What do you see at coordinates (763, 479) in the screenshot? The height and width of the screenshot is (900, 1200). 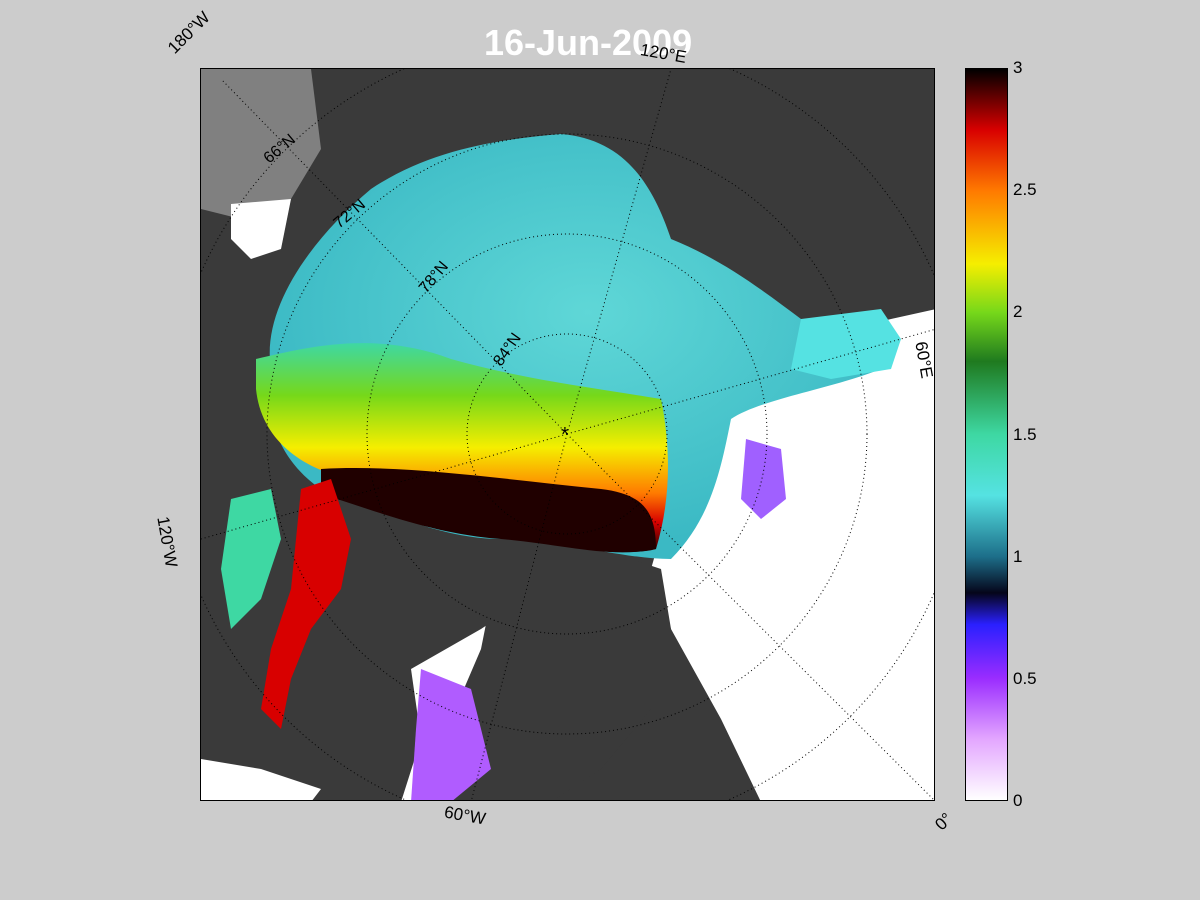 I see `svalbard-thin-ice` at bounding box center [763, 479].